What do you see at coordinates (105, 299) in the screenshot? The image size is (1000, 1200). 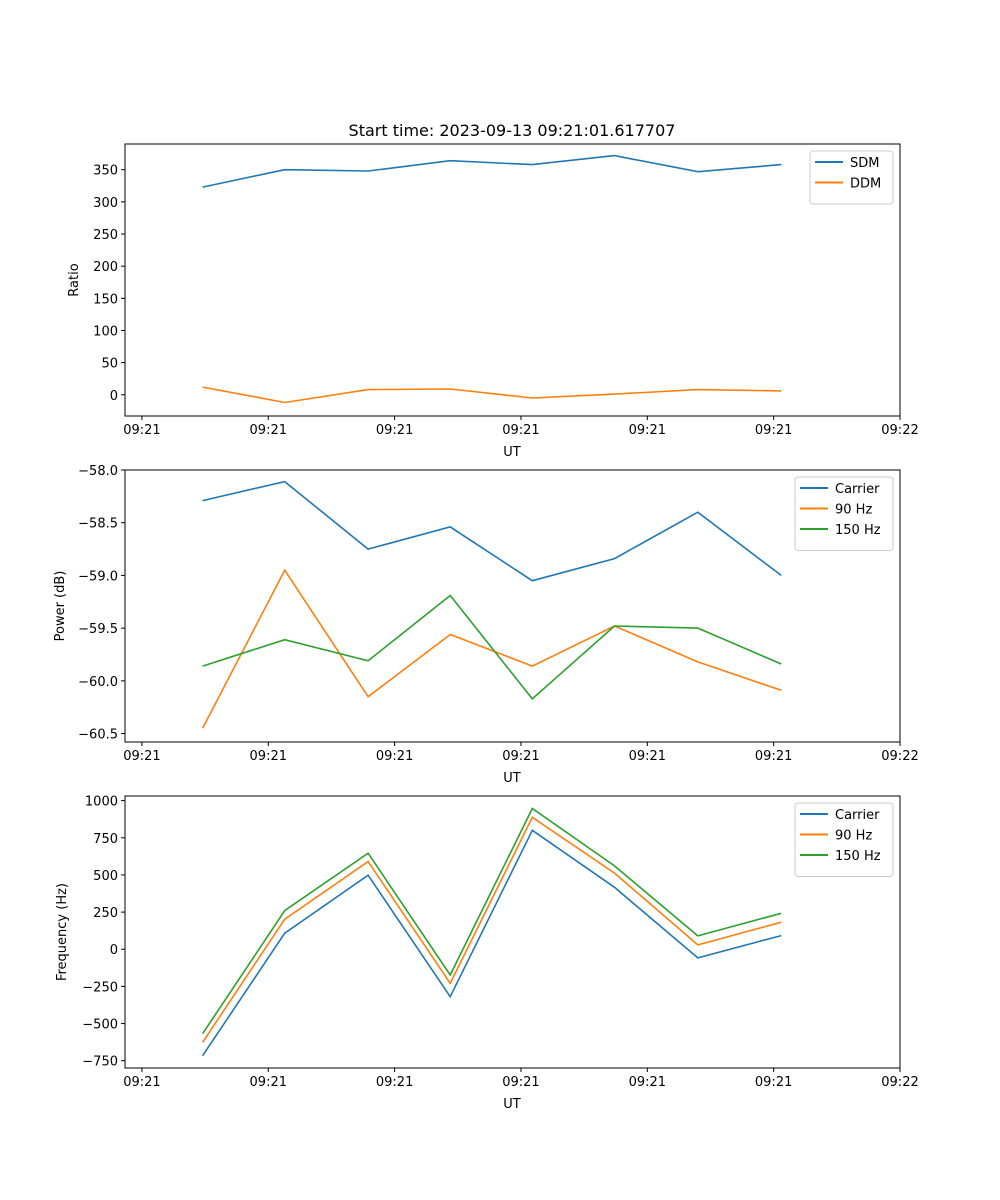 I see `y-tick-label: 150` at bounding box center [105, 299].